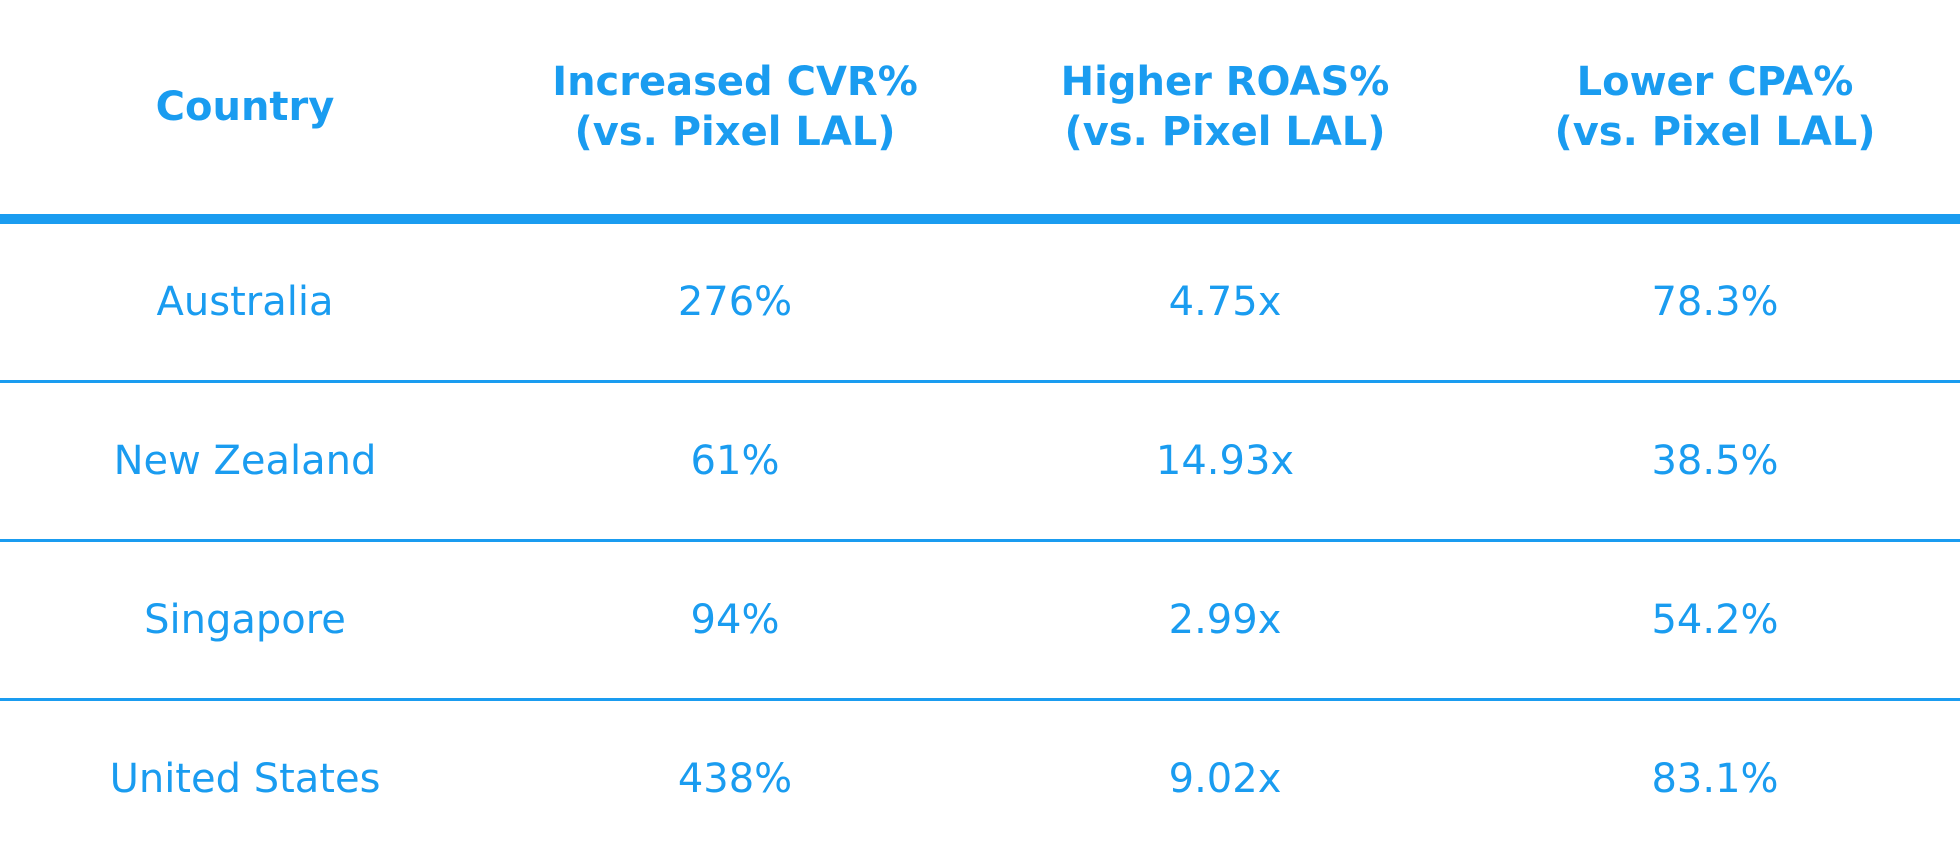 This screenshot has height=857, width=1960. What do you see at coordinates (1715, 112) in the screenshot?
I see `header-cell: Lower CPA% (vs. Pixel LAL)` at bounding box center [1715, 112].